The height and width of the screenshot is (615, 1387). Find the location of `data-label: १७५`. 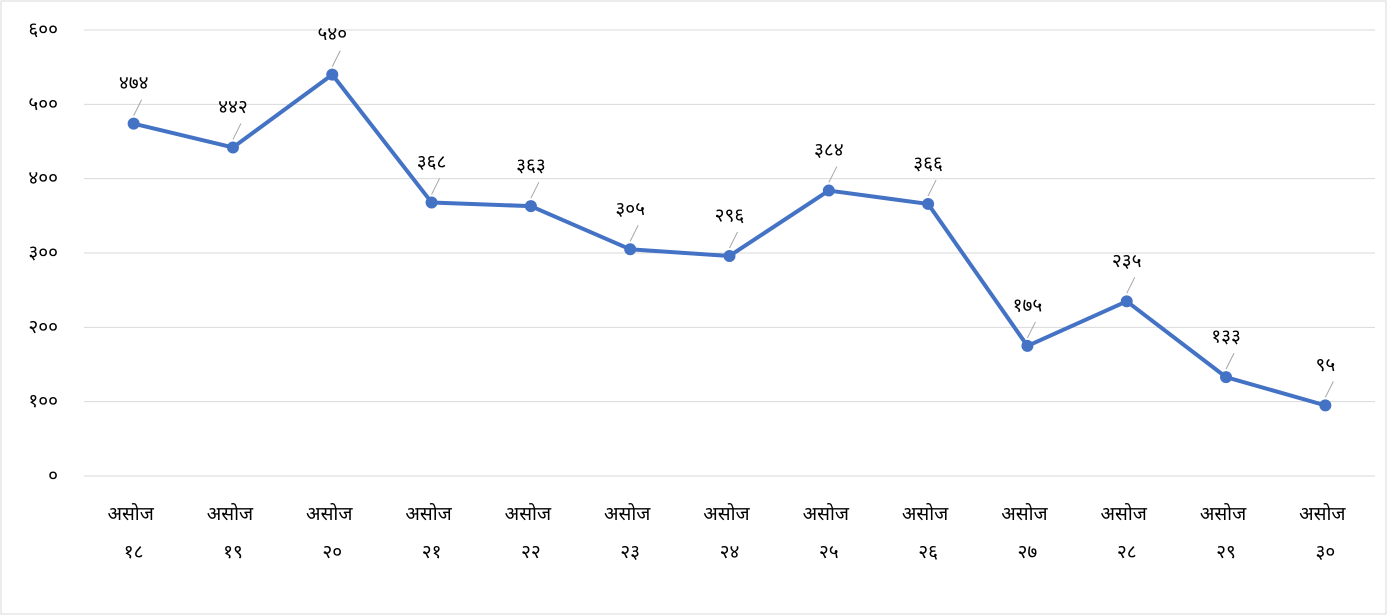

data-label: १७५ is located at coordinates (1028, 305).